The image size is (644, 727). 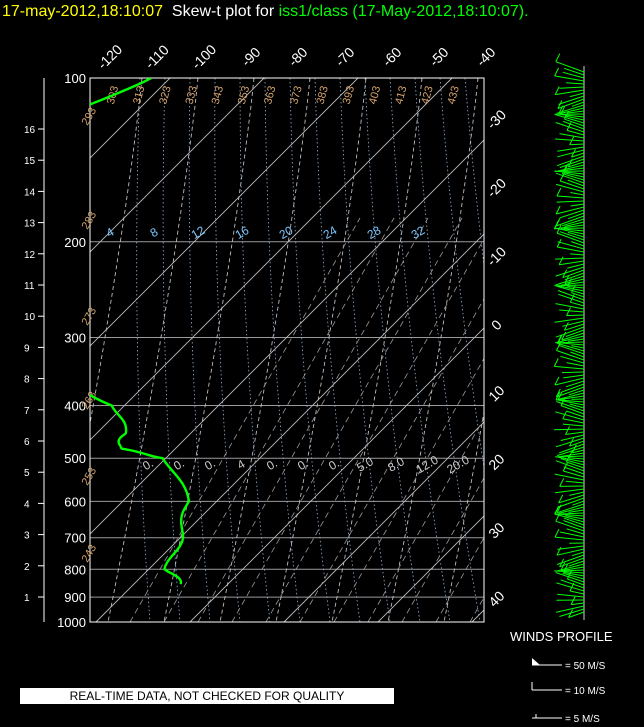 I want to click on mixing-ratio-label-lower: 20.0, so click(x=458, y=464).